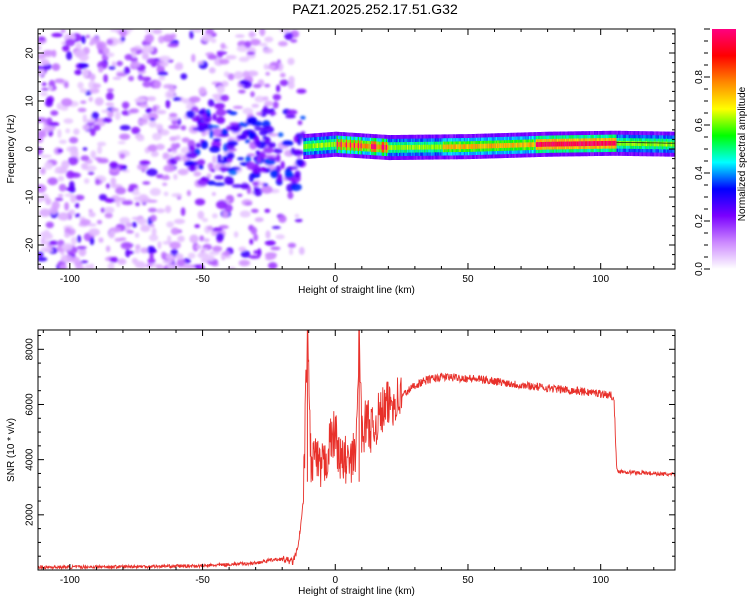  I want to click on snr-ylabel: SNR (10 * v/v), so click(11, 450).